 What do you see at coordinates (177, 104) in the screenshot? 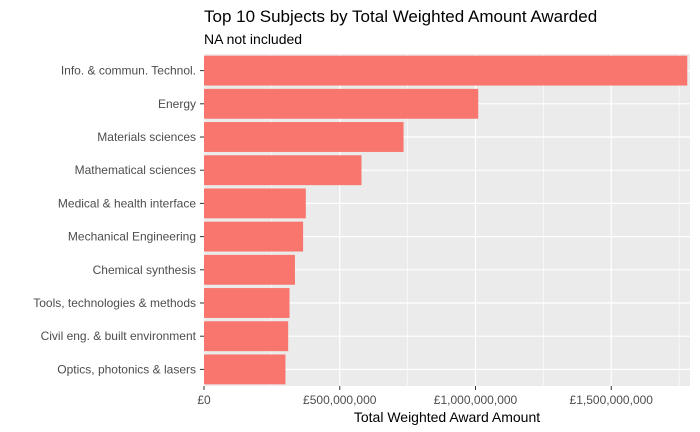
I see `category-label: Energy` at bounding box center [177, 104].